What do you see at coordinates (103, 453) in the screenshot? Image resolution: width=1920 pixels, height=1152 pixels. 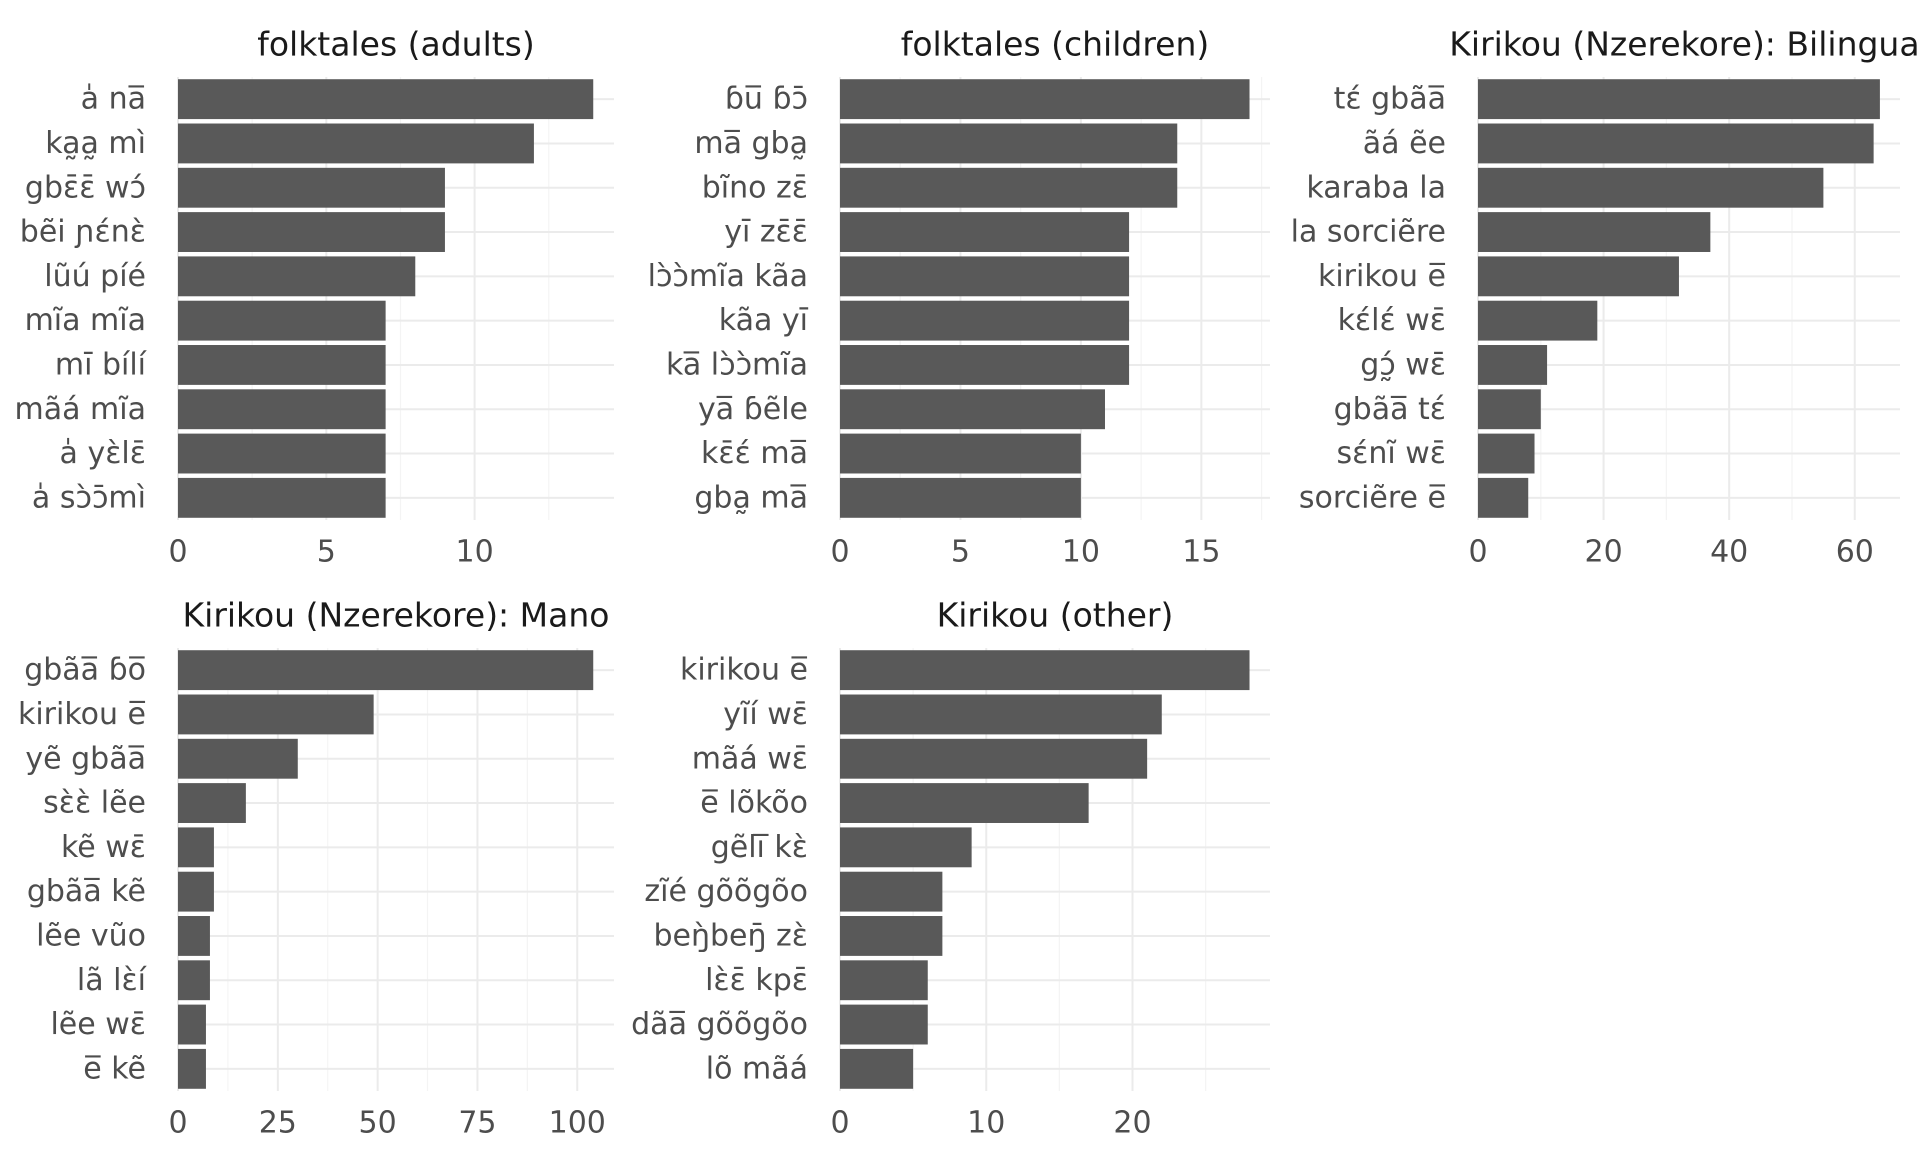 I see `category-label: a̍ yɛ̀lɛ̄` at bounding box center [103, 453].